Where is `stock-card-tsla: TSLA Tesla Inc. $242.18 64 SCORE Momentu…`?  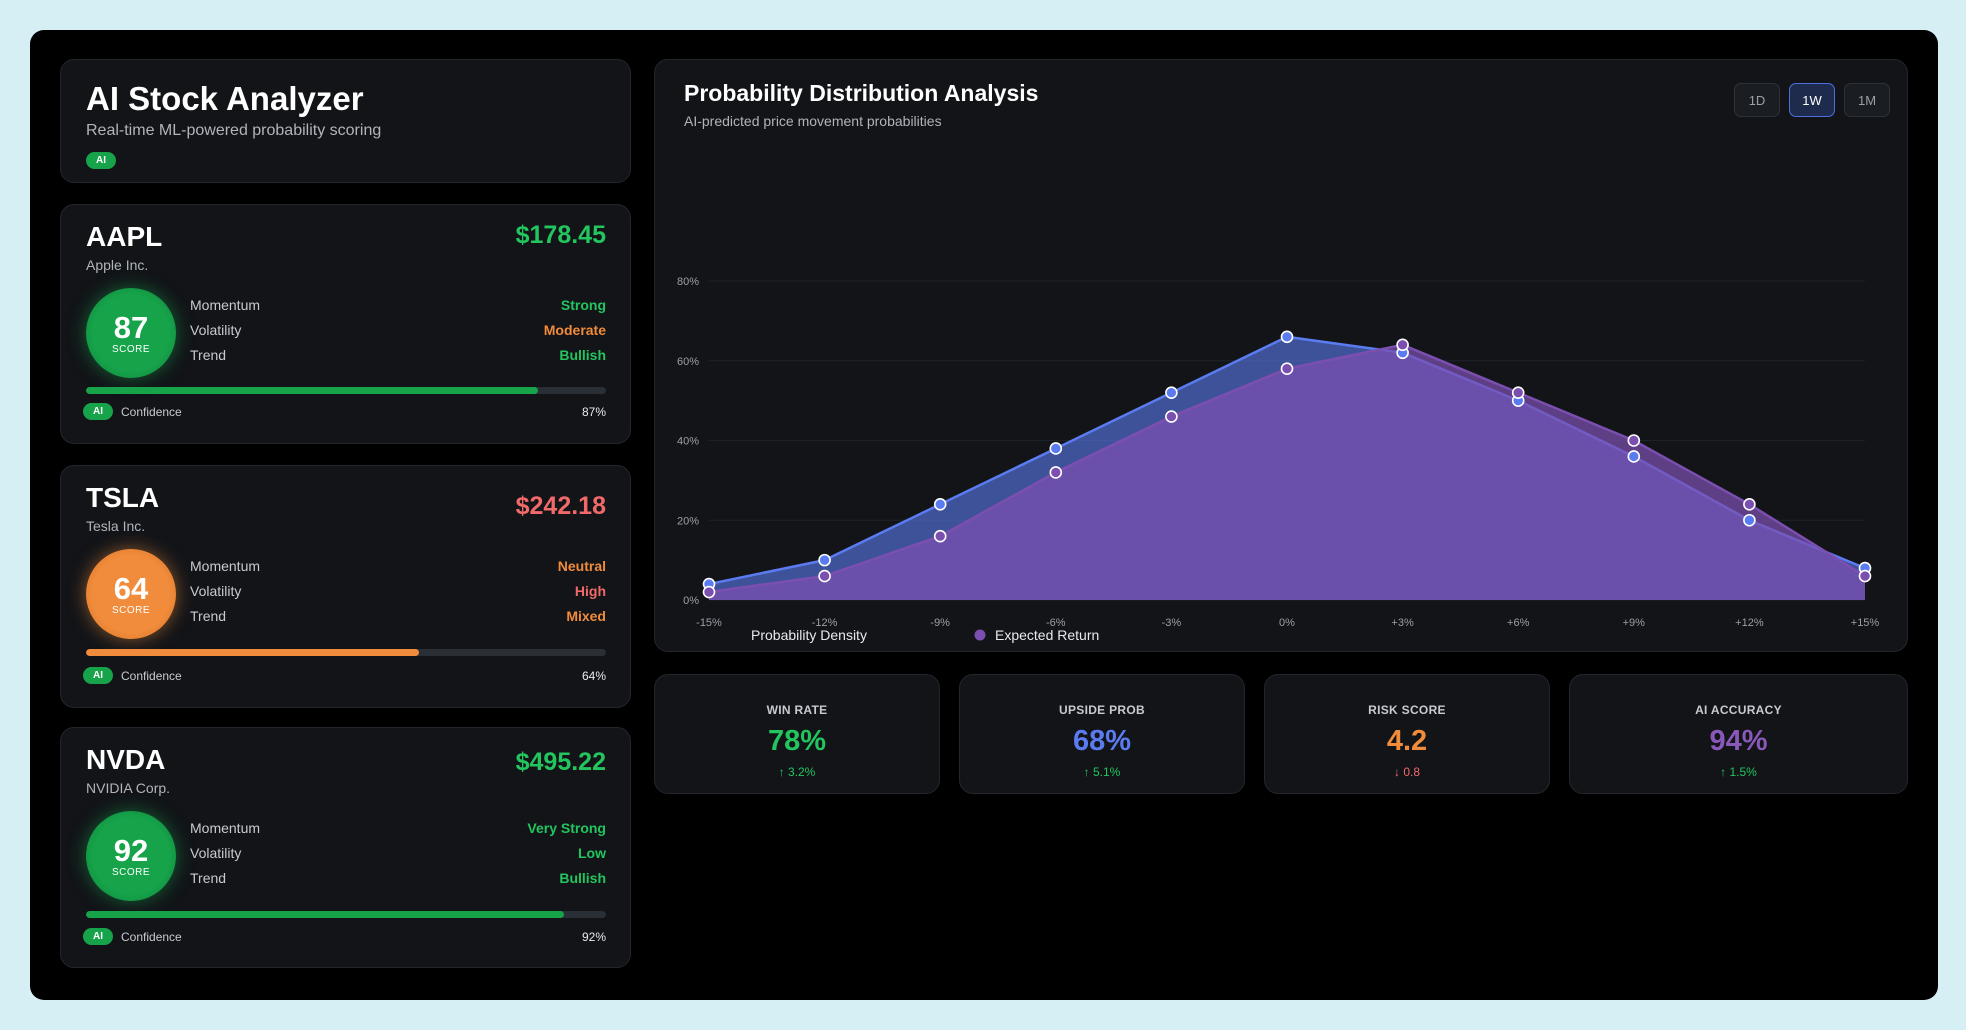
stock-card-tsla: TSLA Tesla Inc. $242.18 64 SCORE Momentu… is located at coordinates (345, 586).